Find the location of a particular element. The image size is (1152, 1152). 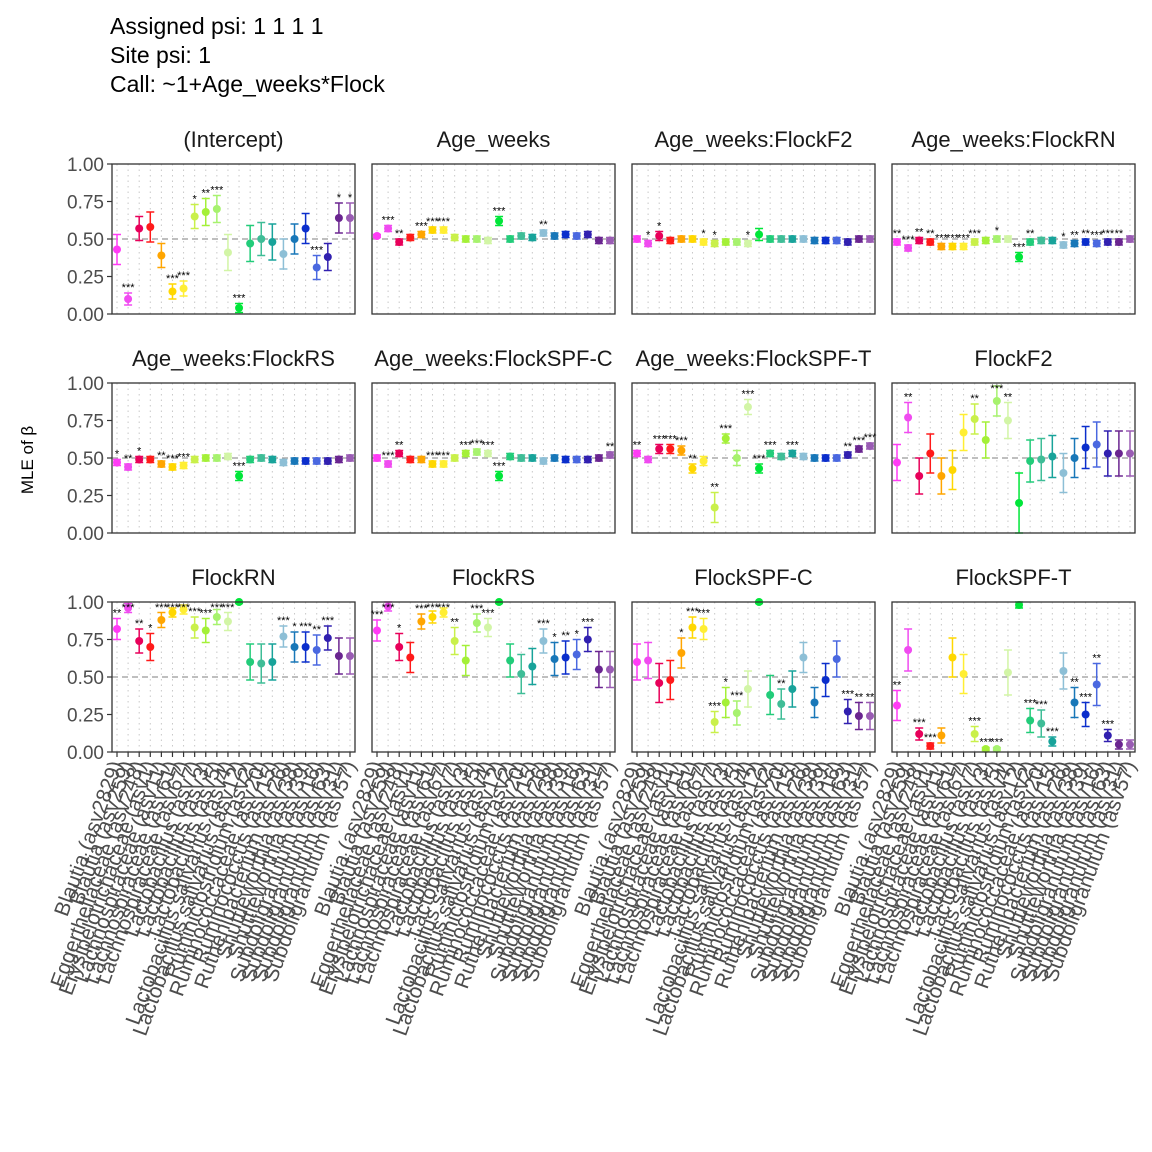

y-tick-label: 0.25 is located at coordinates (85, 278).